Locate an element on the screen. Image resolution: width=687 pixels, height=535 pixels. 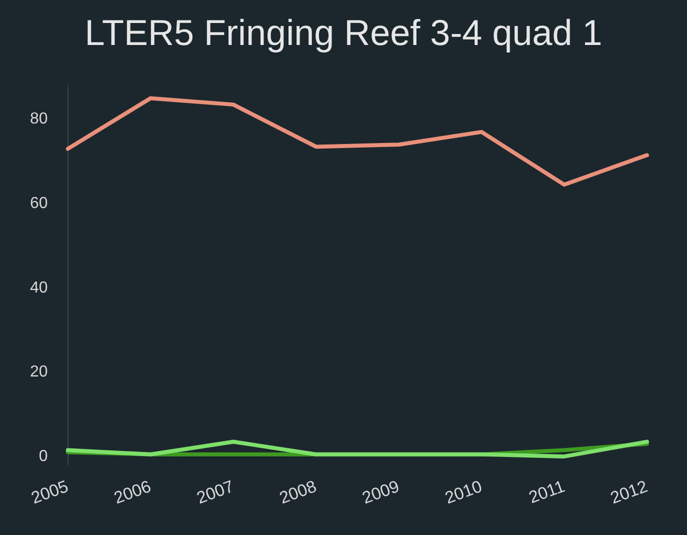
x-tick-label: 2006 is located at coordinates (132, 492).